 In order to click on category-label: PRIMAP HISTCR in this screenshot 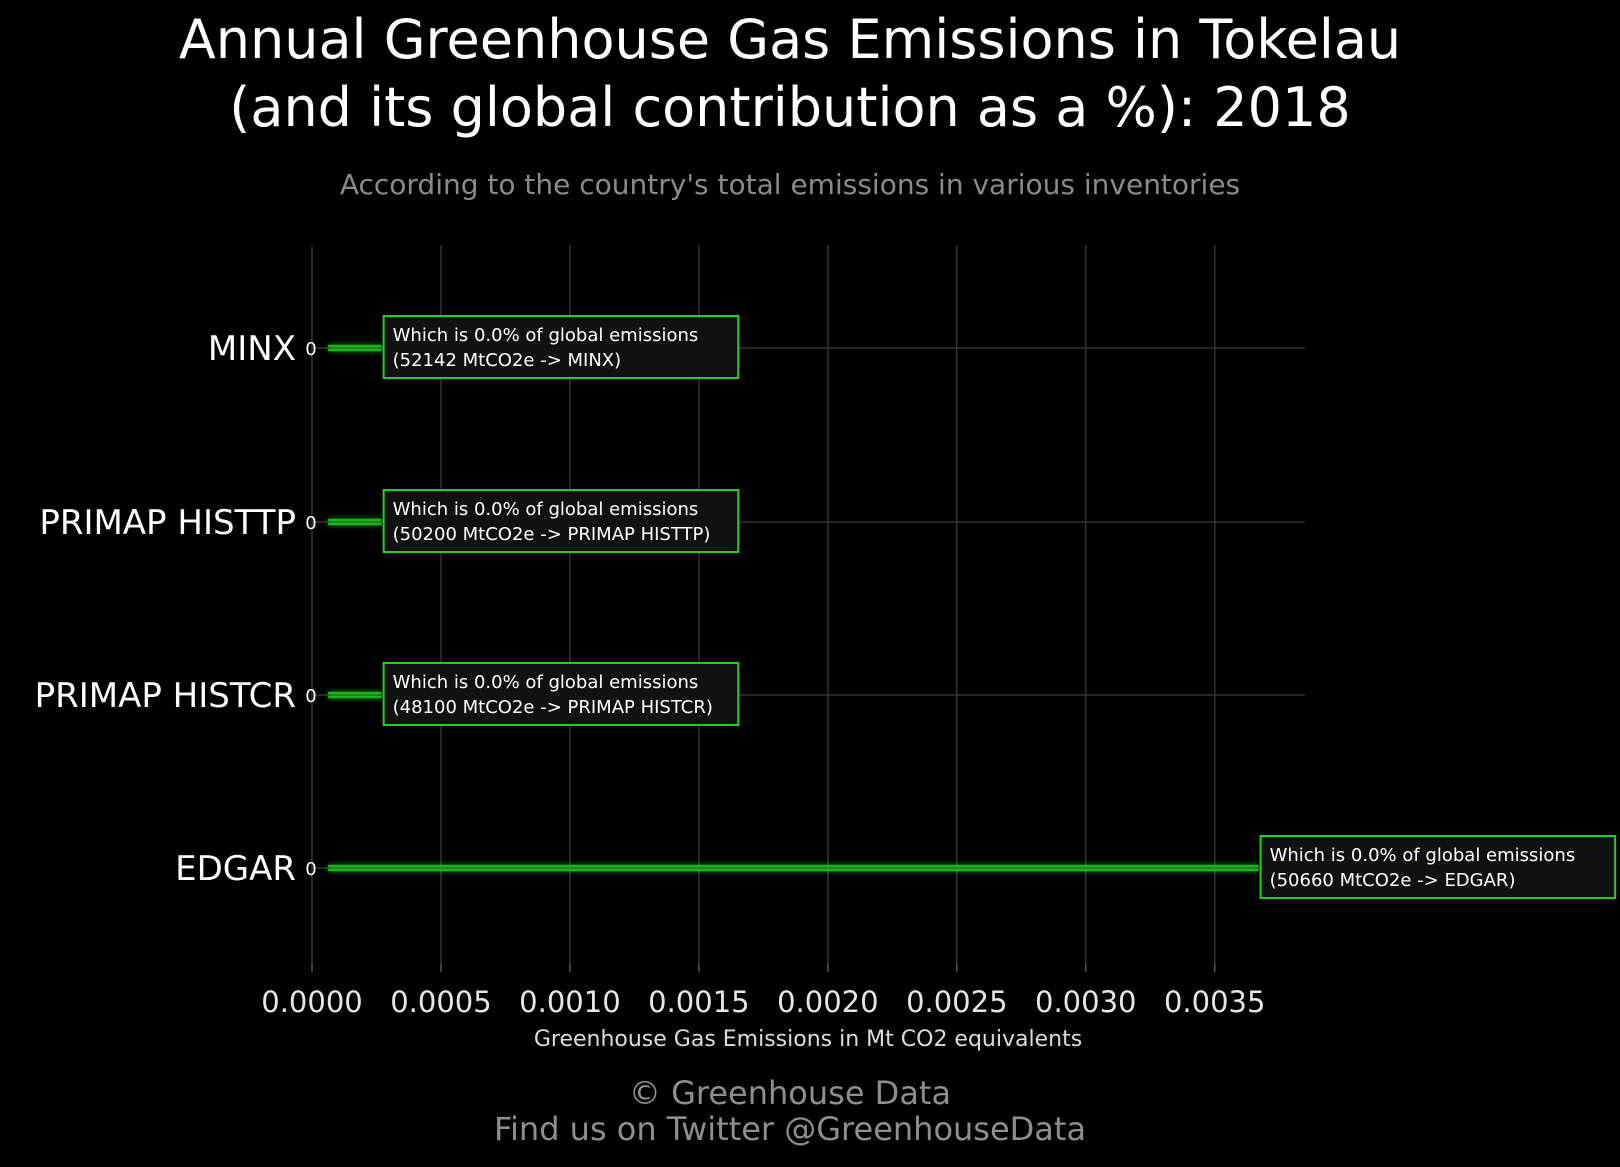, I will do `click(165, 696)`.